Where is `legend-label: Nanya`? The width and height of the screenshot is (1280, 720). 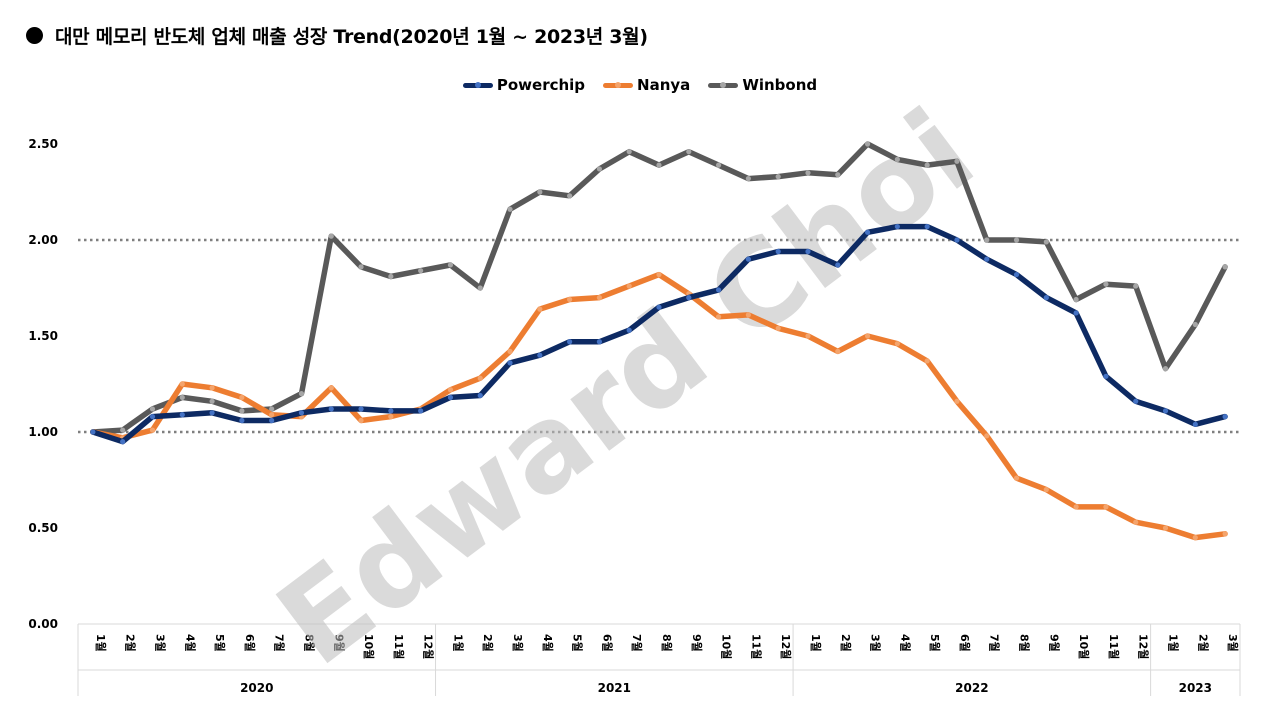 legend-label: Nanya is located at coordinates (664, 85).